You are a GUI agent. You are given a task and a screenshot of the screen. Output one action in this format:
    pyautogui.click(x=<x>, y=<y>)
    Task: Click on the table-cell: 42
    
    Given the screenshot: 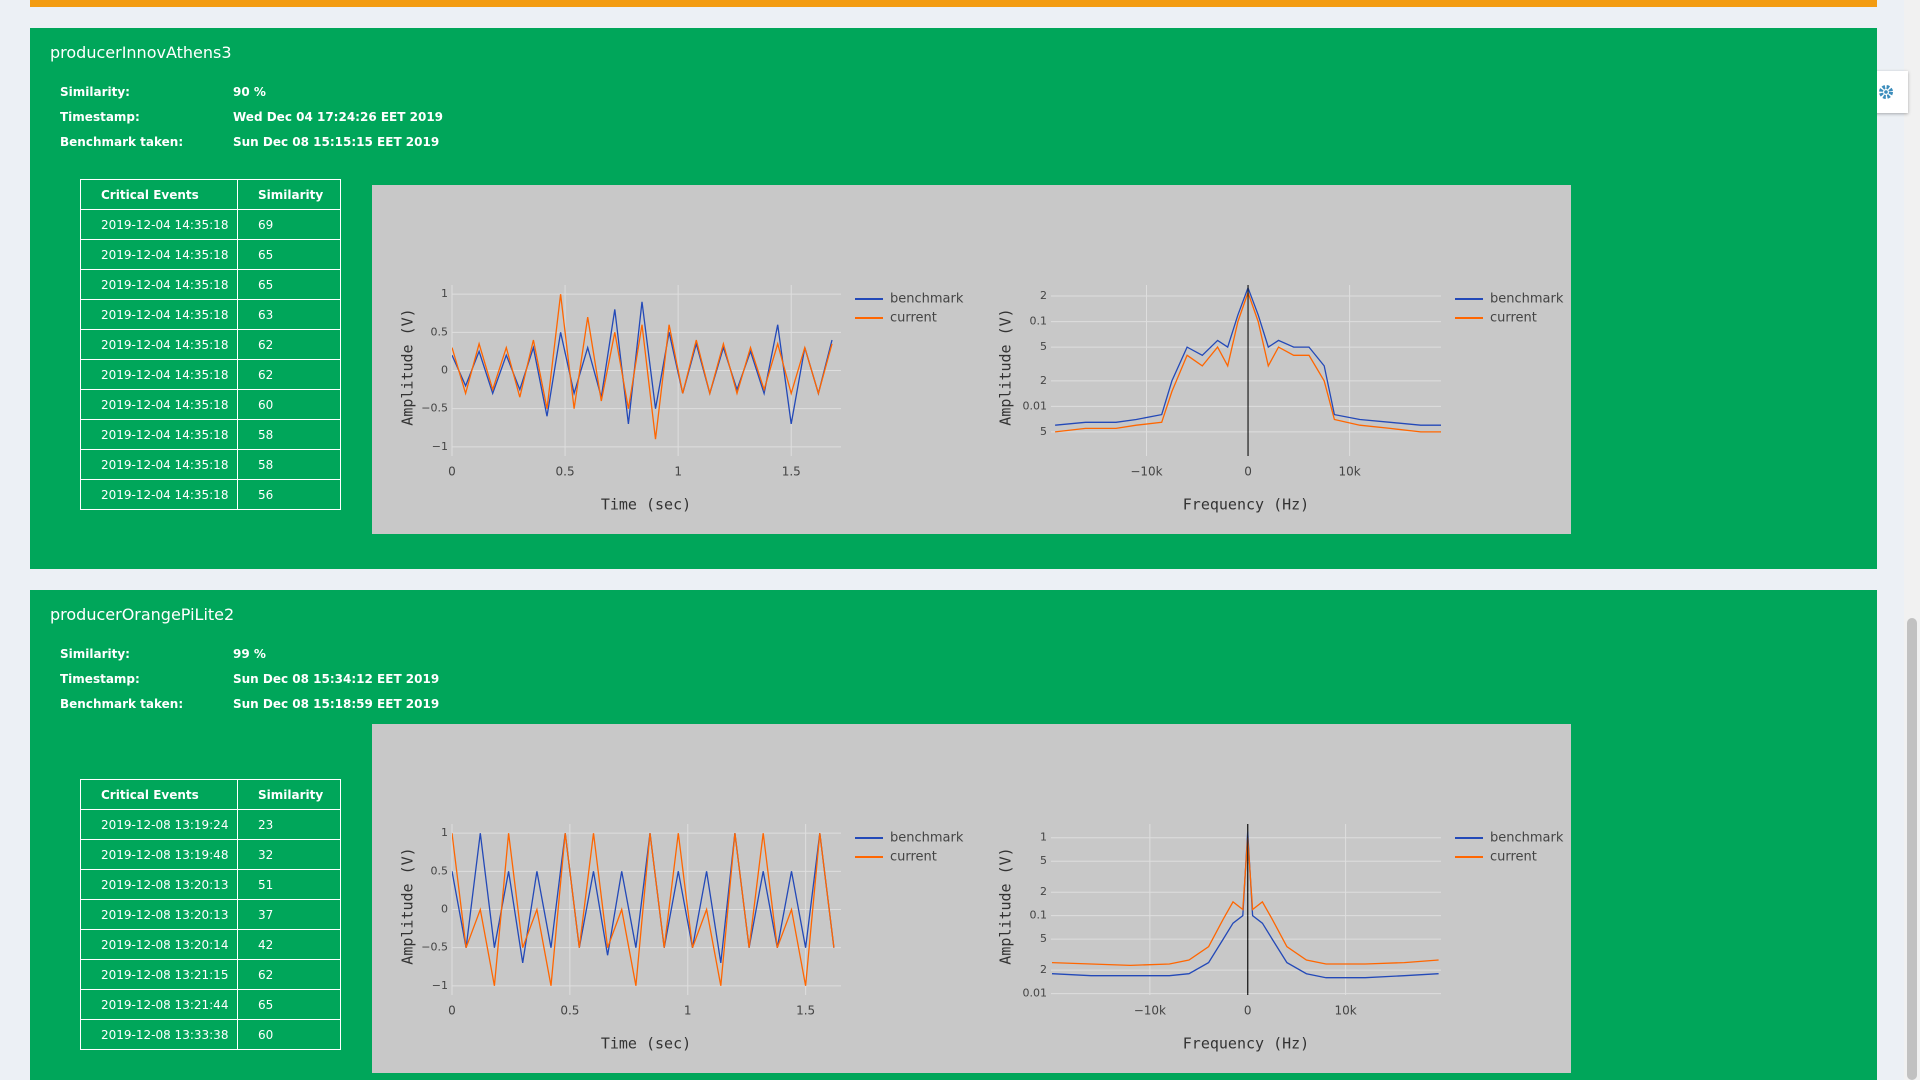 What is the action you would take?
    pyautogui.click(x=289, y=944)
    